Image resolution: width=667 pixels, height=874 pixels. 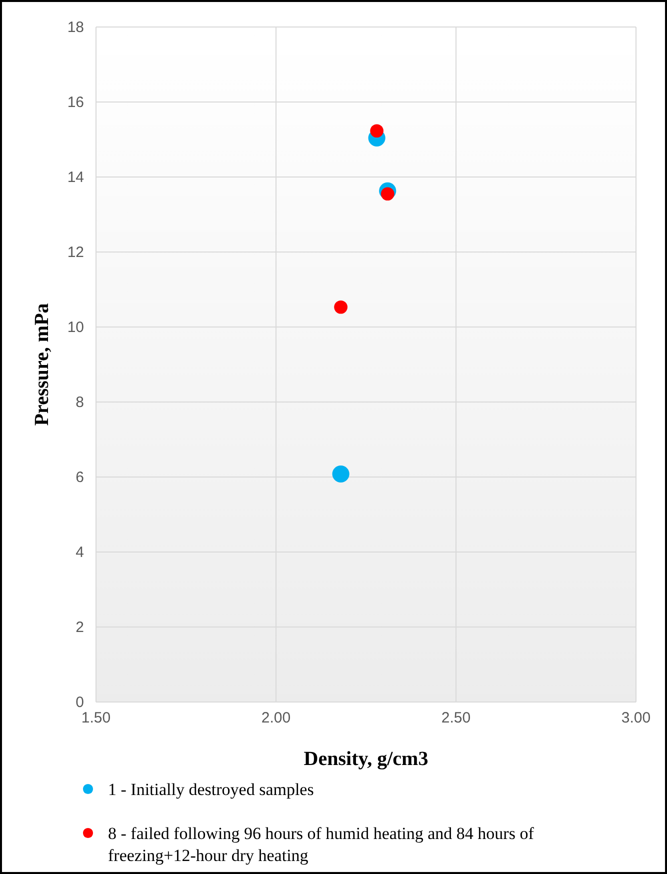 What do you see at coordinates (42, 364) in the screenshot?
I see `y-axis-title: Pressure, mPa` at bounding box center [42, 364].